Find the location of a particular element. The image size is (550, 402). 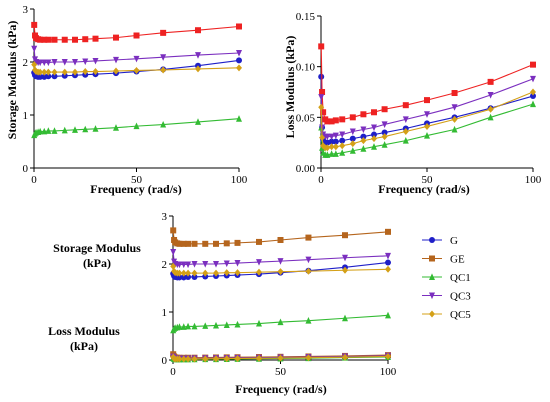

y-tick-label: 0 is located at coordinates (26, 169).